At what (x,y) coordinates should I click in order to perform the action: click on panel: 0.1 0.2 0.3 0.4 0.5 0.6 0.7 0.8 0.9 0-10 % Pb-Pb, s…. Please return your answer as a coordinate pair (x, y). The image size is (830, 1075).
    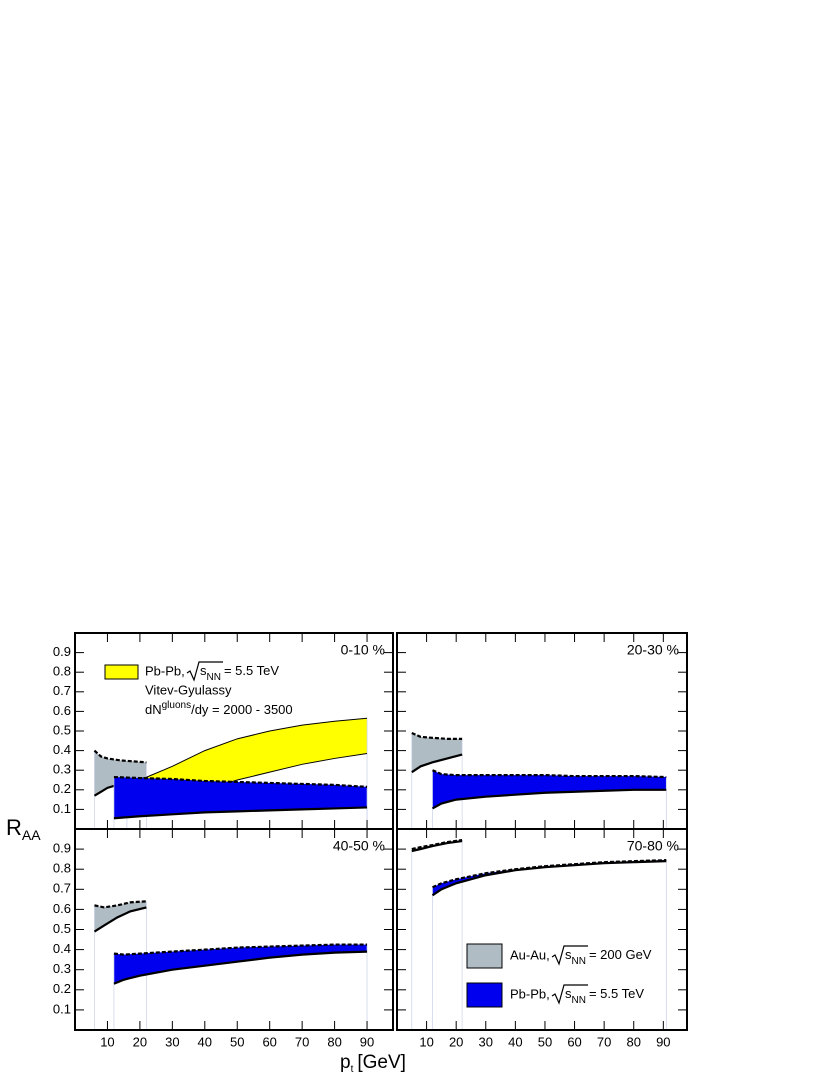
    Looking at the image, I should click on (223, 731).